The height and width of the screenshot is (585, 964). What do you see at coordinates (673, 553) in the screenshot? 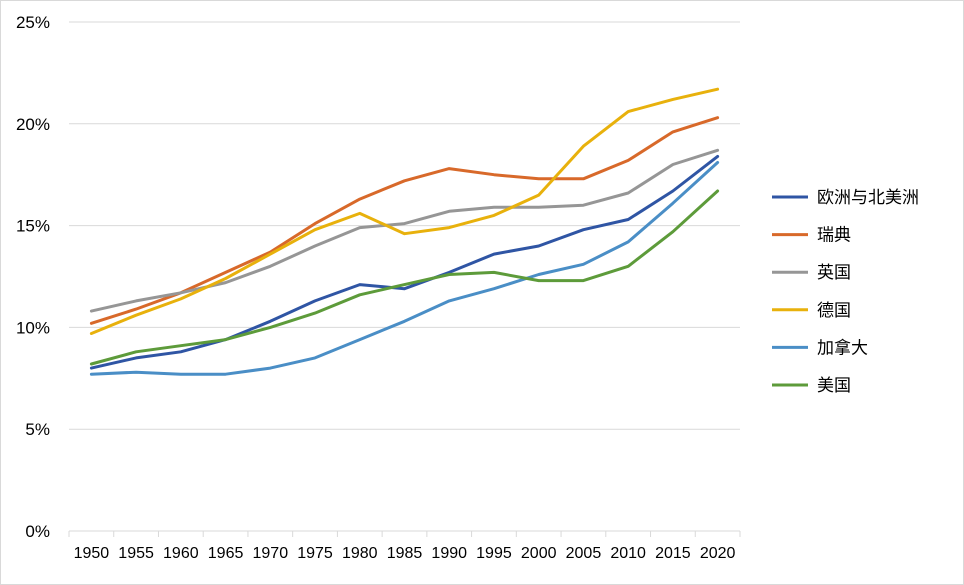
I see `x-tick-label: 2015` at bounding box center [673, 553].